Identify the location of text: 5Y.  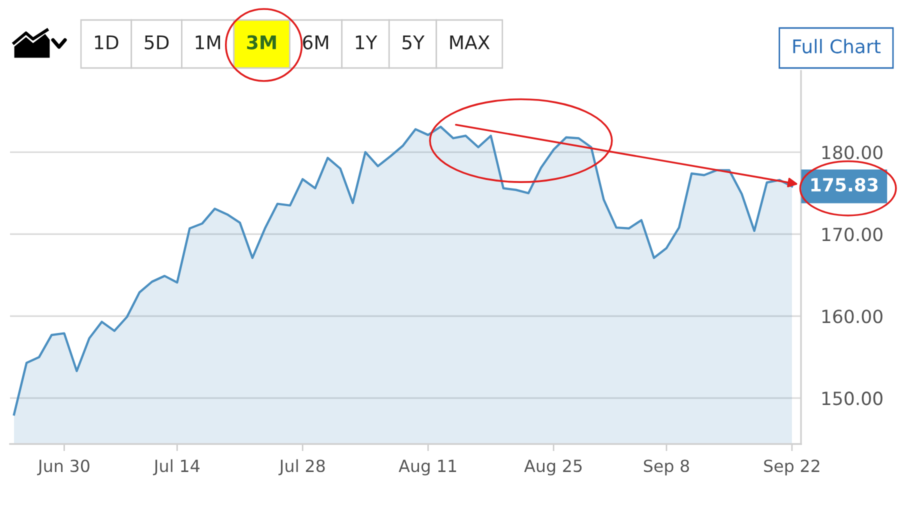
(413, 43).